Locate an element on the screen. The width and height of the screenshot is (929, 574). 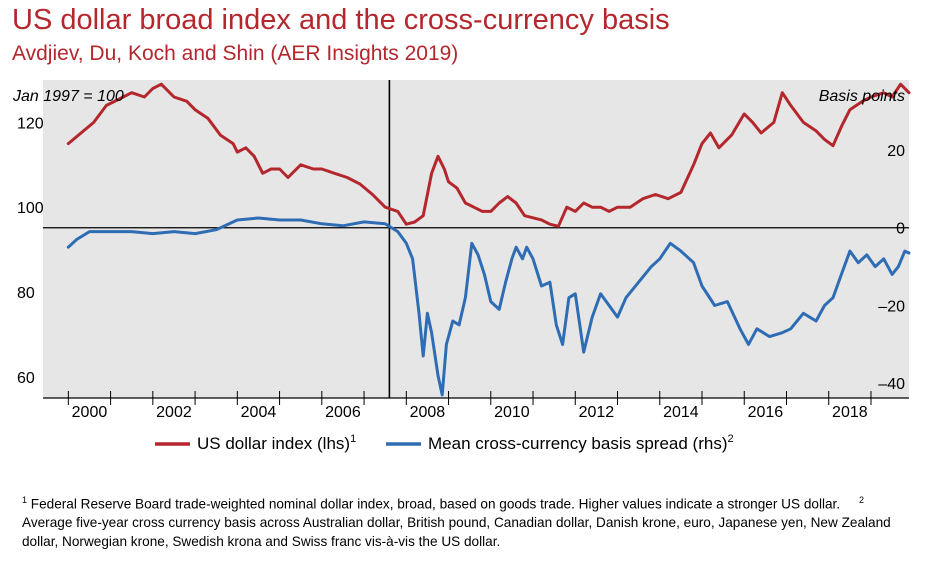
left-axis-label: Jan 1997 = 100 is located at coordinates (68, 96).